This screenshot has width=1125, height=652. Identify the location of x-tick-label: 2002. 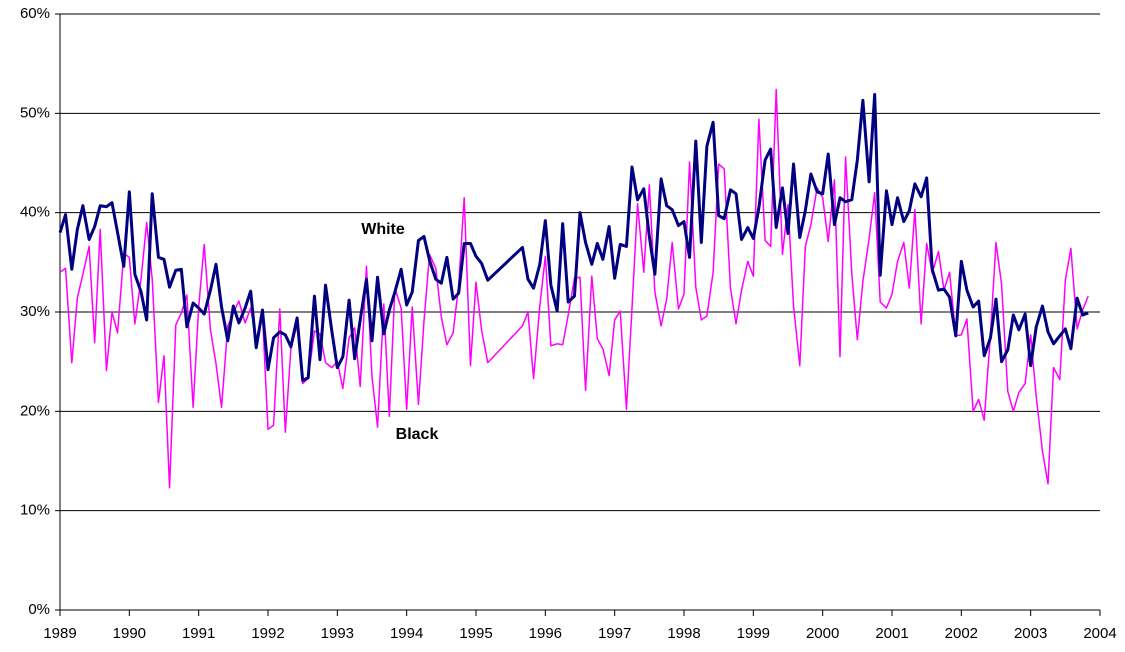
(961, 633).